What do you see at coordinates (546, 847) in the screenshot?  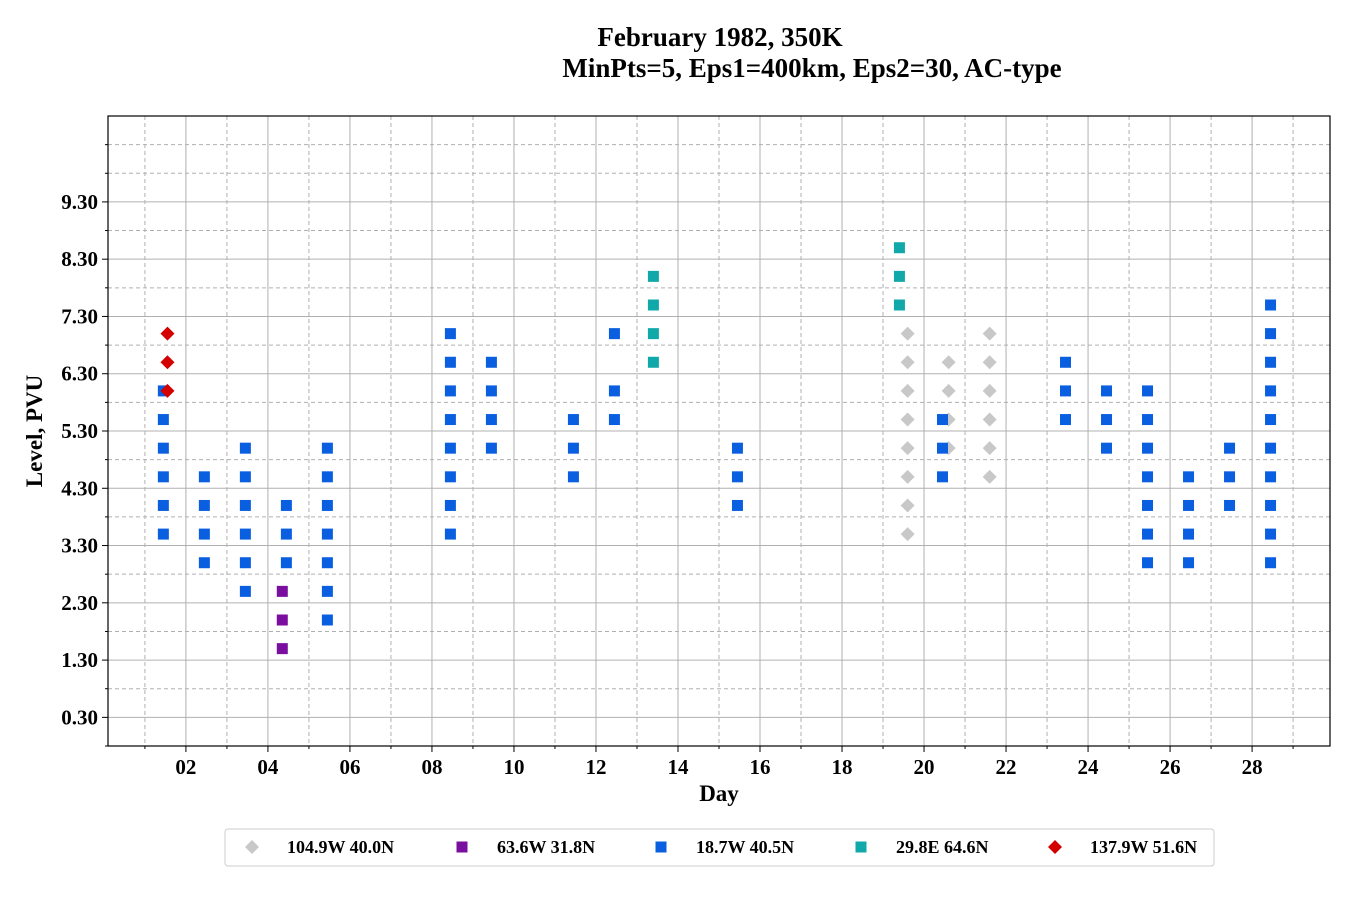 I see `legend-label-2: 63.6W 31.8N` at bounding box center [546, 847].